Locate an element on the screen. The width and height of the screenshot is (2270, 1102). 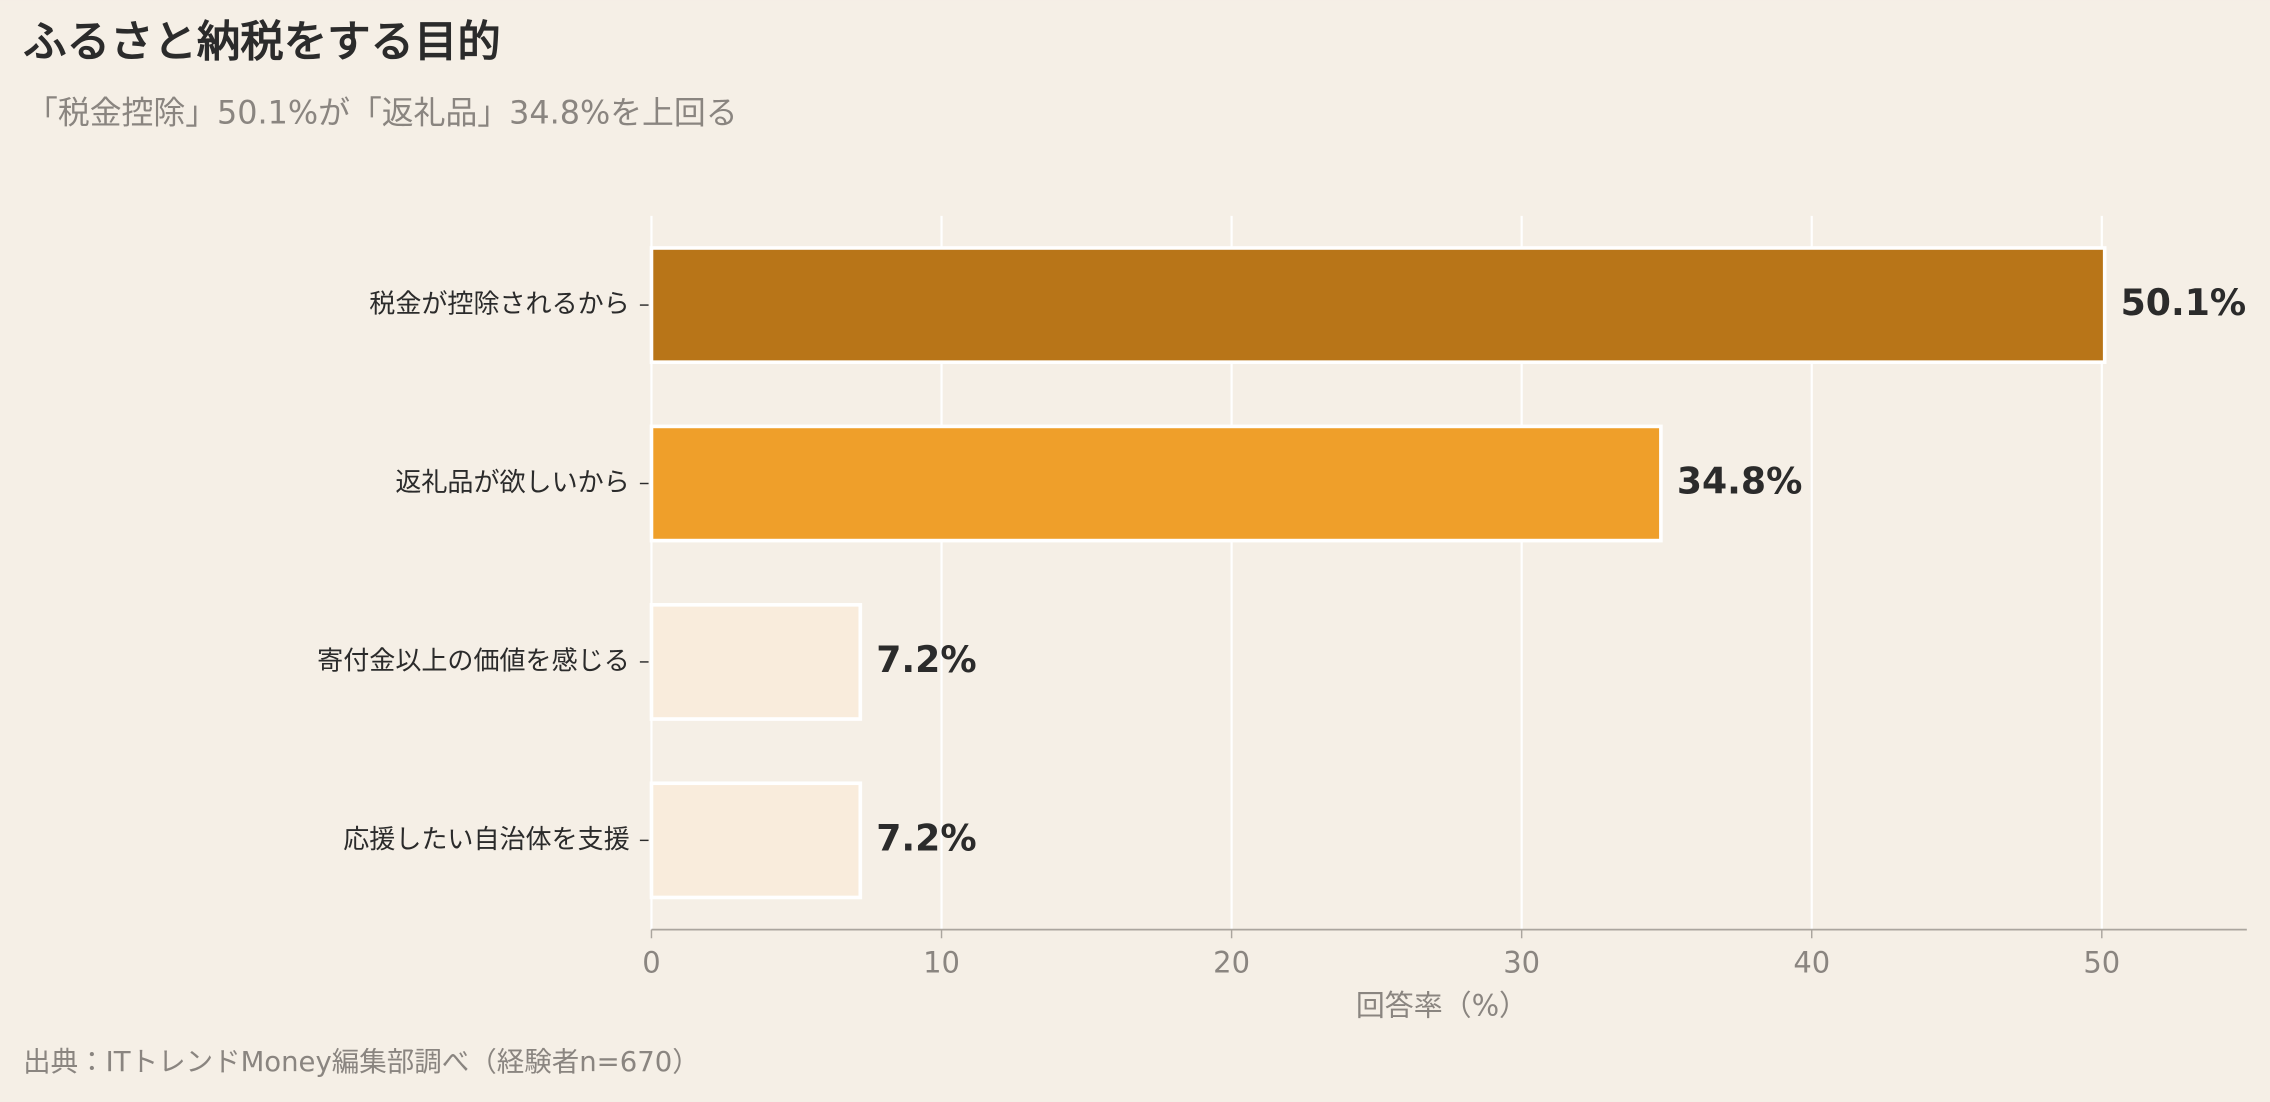
y-tick-label: 寄付金以上の価値を感じる is located at coordinates (473, 661).